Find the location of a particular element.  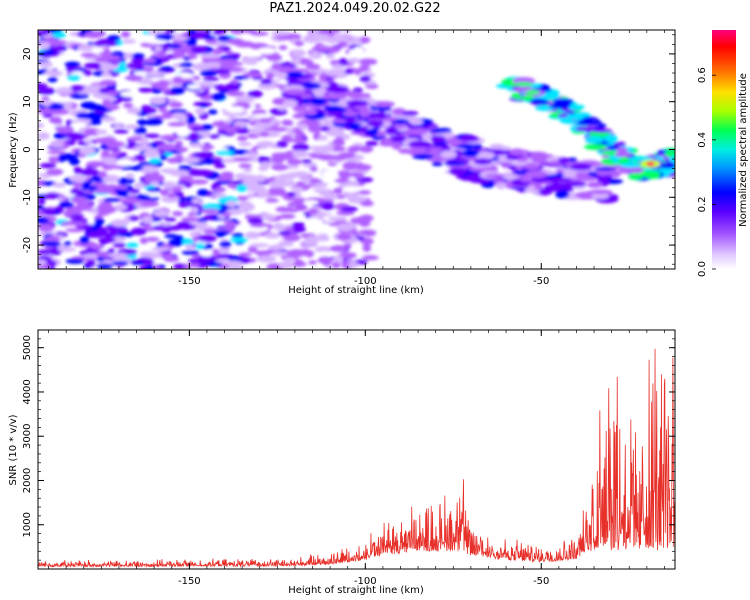

spectrogram-xtick-label: -150 is located at coordinates (189, 281).